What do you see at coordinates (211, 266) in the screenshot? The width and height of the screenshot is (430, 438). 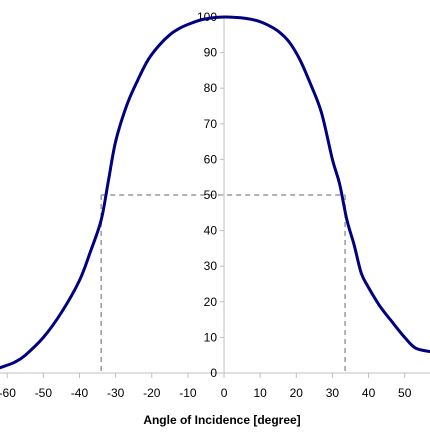 I see `y-tick-label: 30` at bounding box center [211, 266].